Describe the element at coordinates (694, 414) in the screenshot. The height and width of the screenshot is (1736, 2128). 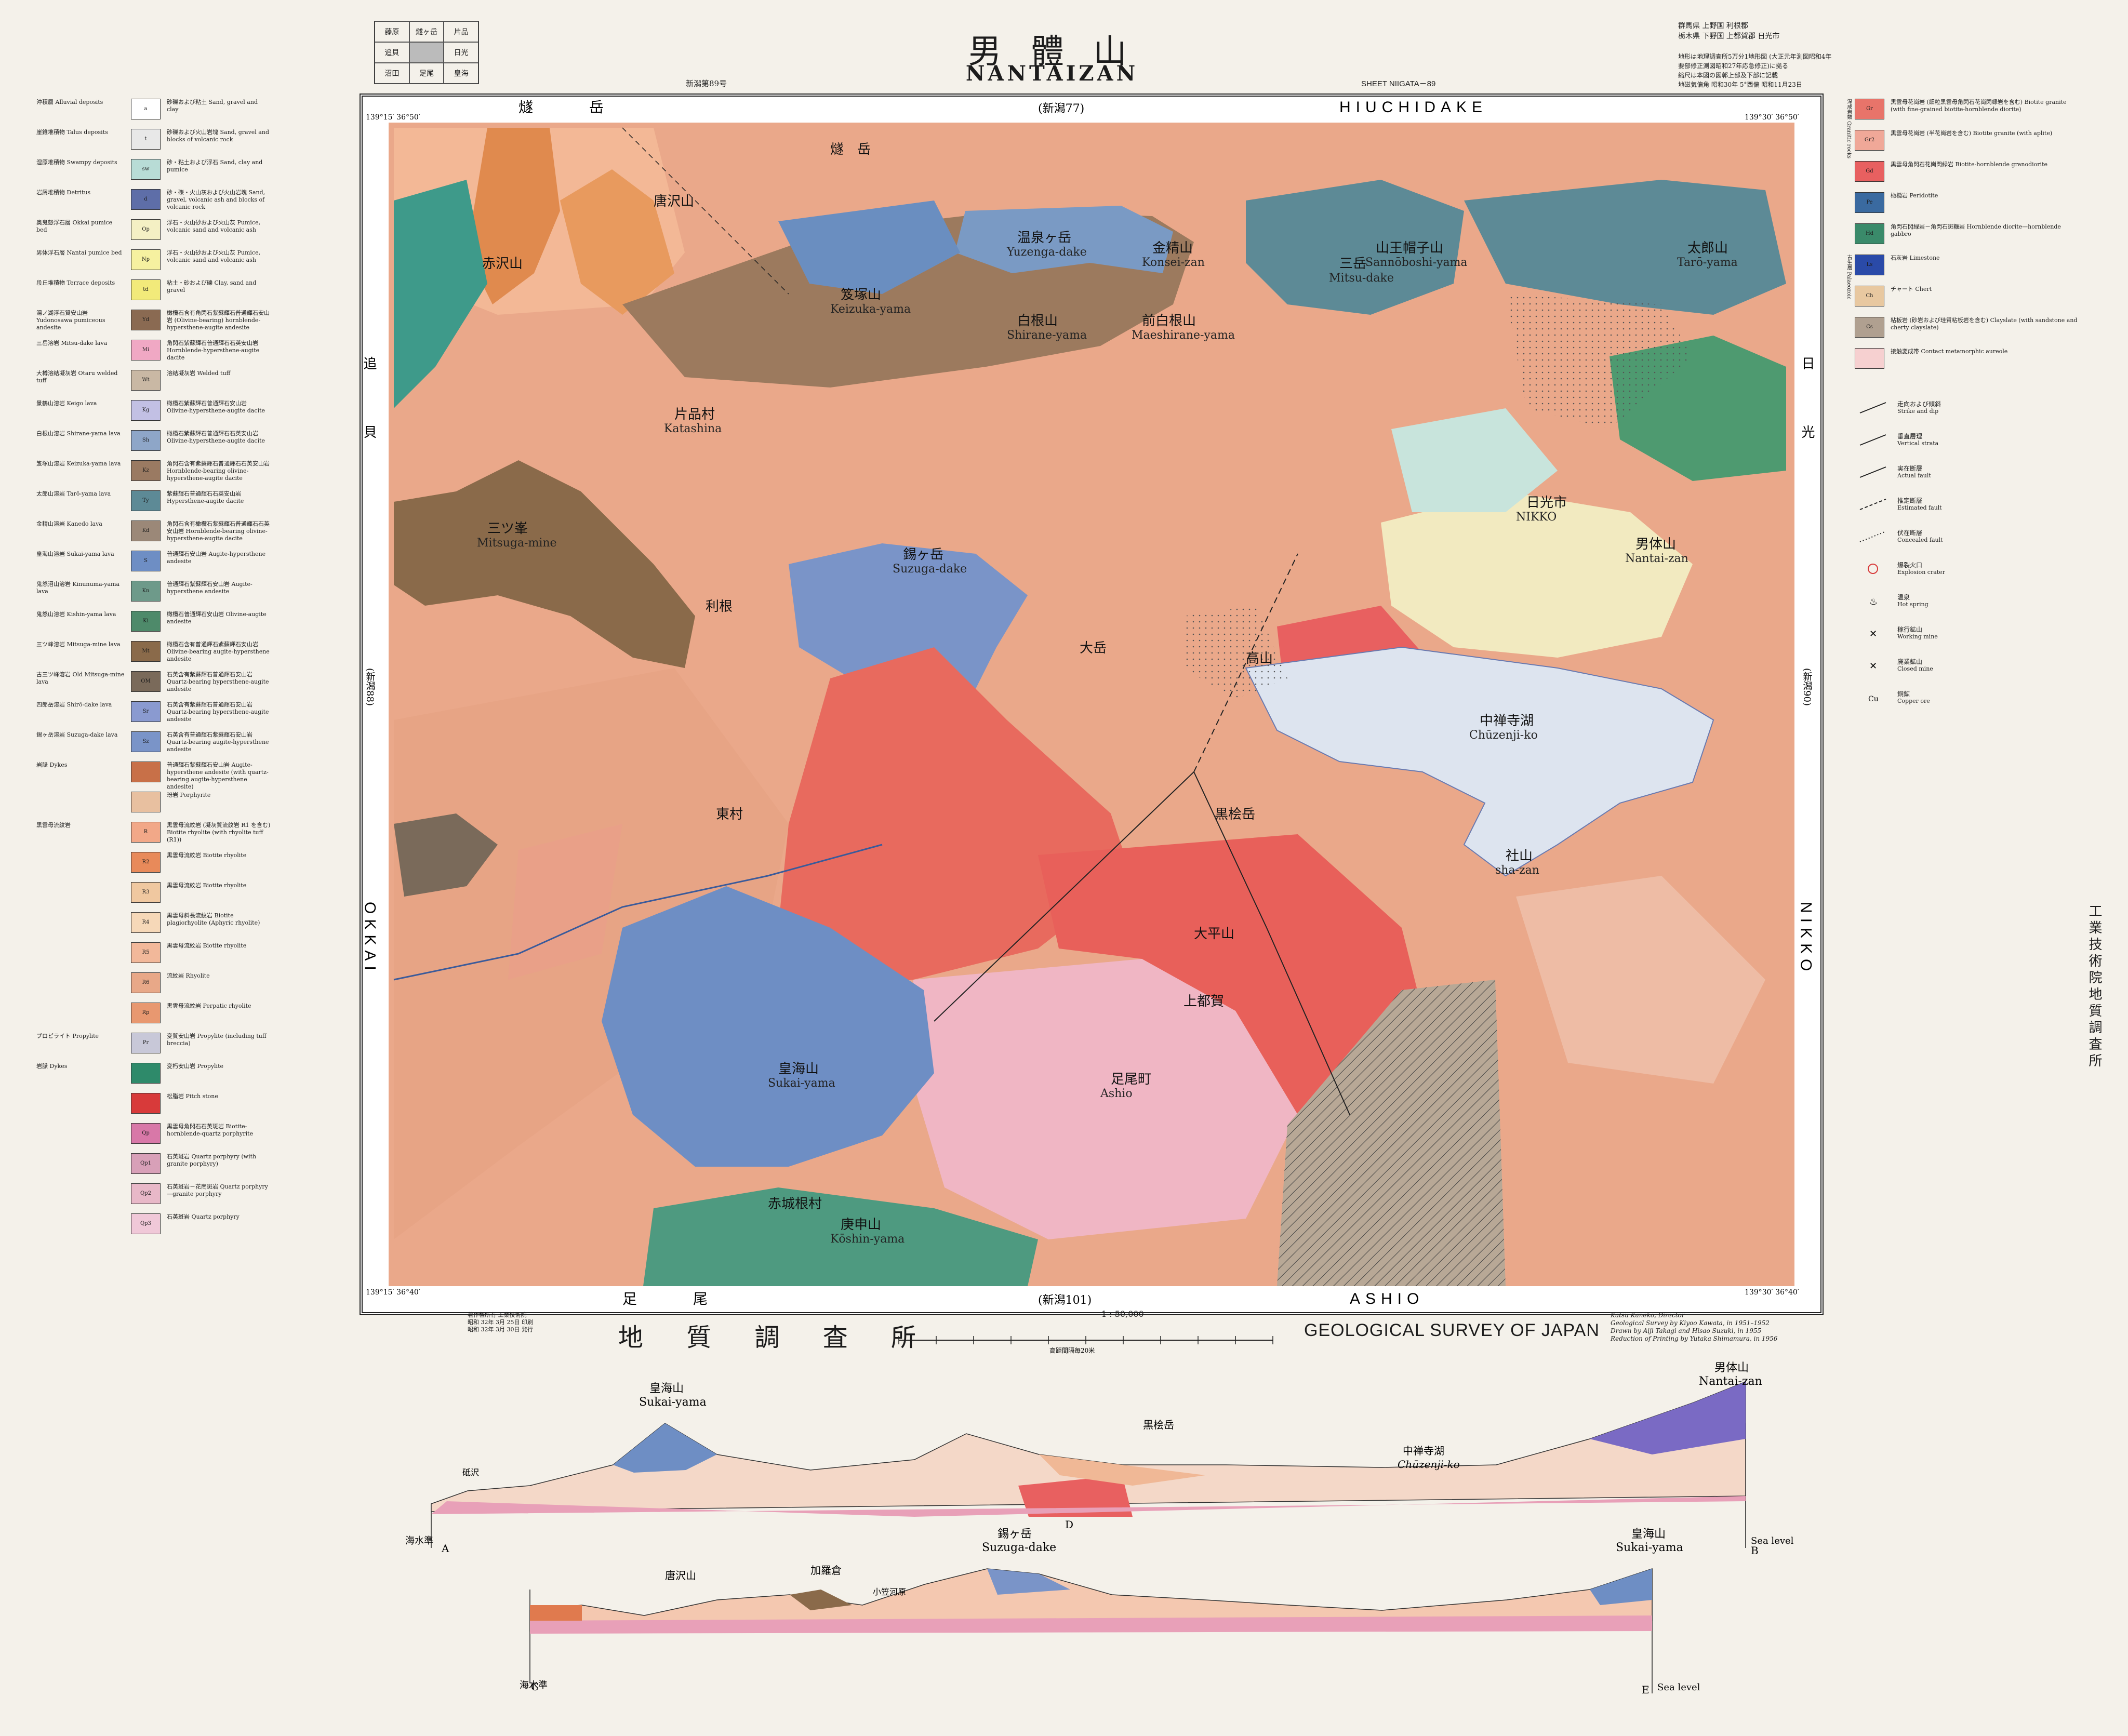
I see `place-label-jp: 片品村` at that location.